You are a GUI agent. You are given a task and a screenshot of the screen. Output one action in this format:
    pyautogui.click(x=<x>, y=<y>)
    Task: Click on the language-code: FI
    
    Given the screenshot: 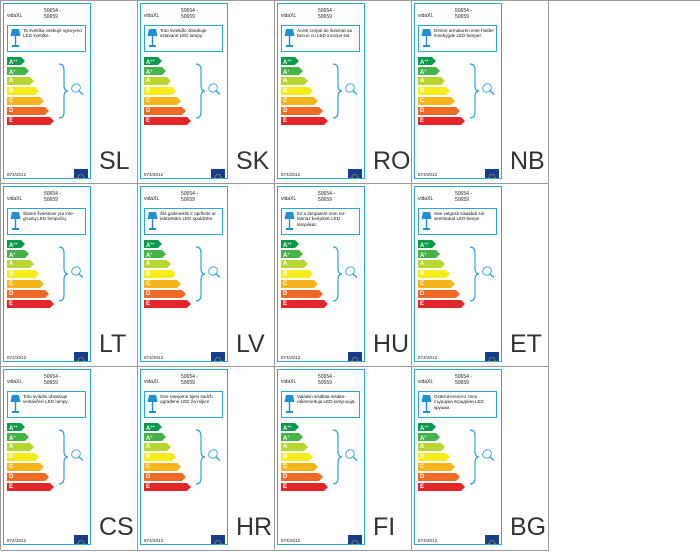 What is the action you would take?
    pyautogui.click(x=384, y=527)
    